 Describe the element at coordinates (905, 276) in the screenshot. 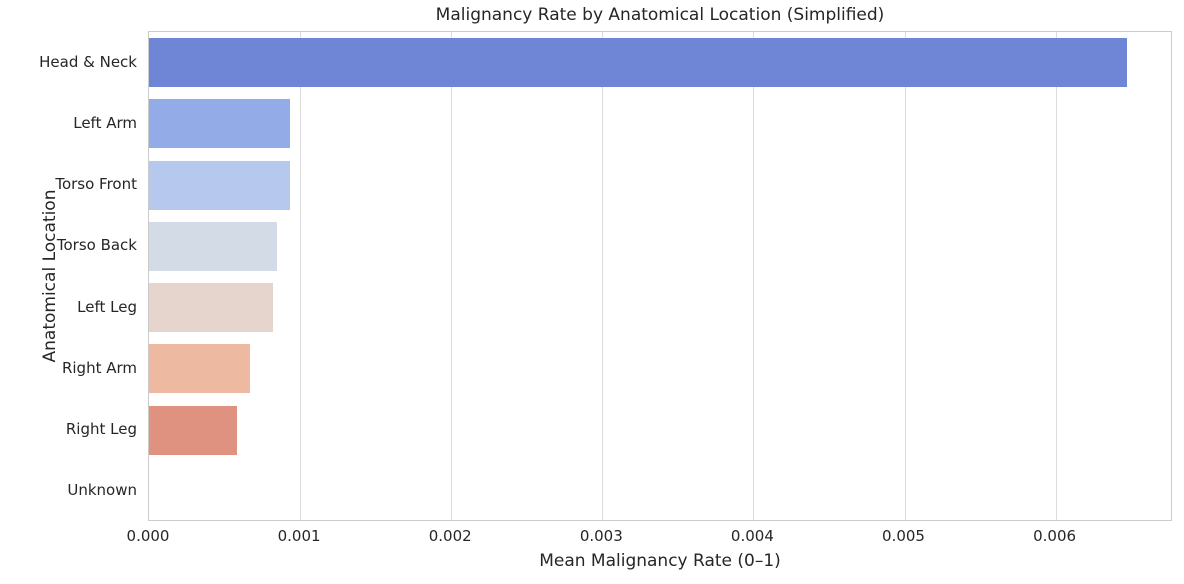

I see `gridline-x-0.005` at that location.